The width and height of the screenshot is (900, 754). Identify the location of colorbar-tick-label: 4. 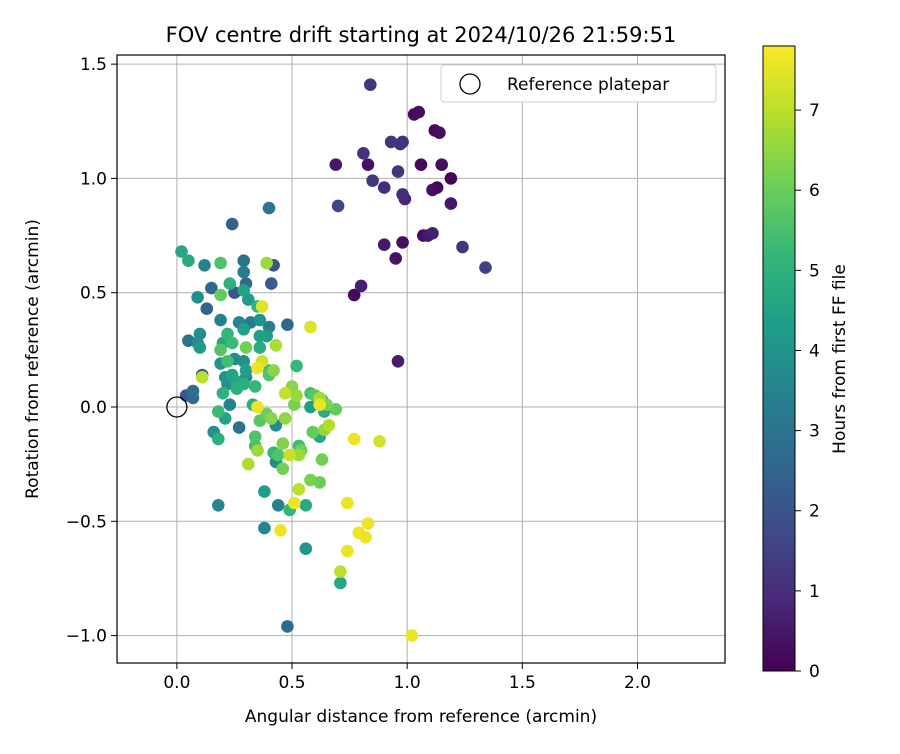
(814, 351).